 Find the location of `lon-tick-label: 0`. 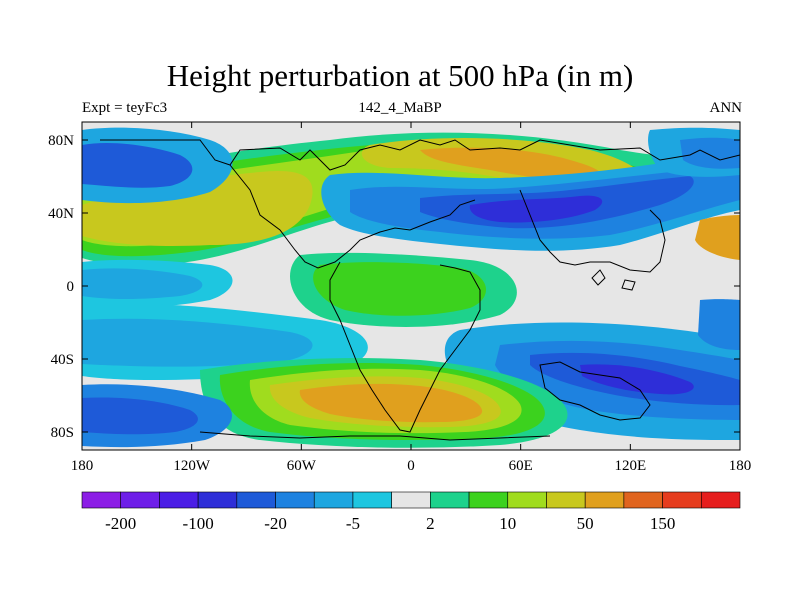

lon-tick-label: 0 is located at coordinates (411, 466).